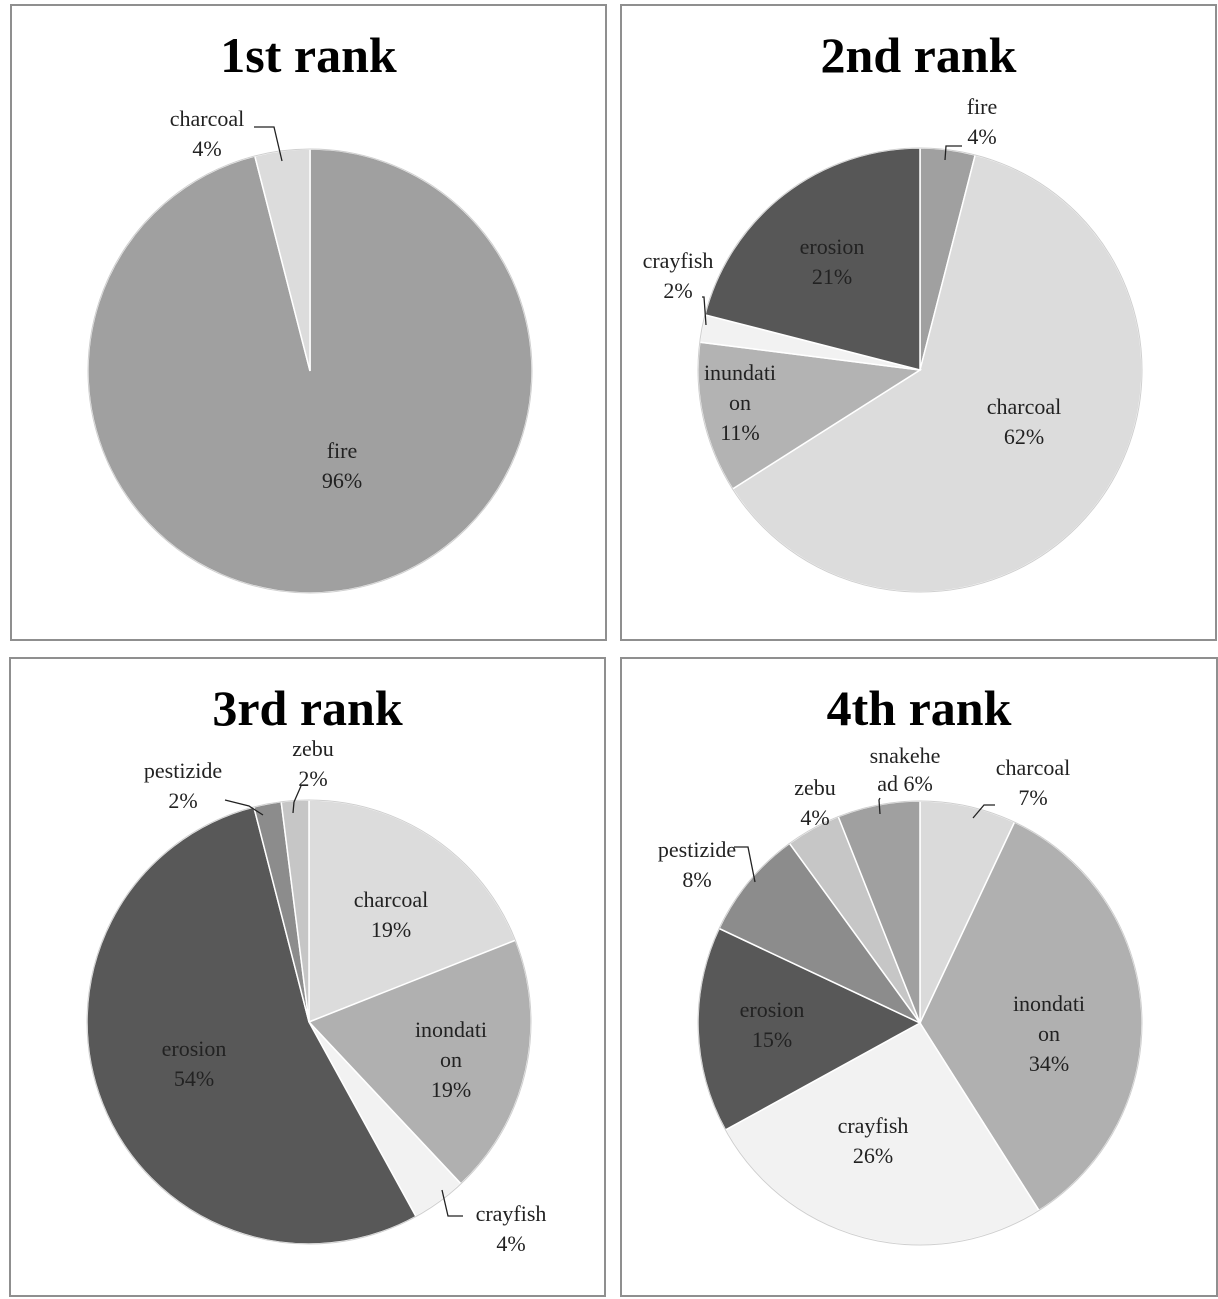 The image size is (1218, 1299). I want to click on slice-label: pestizide 2%, so click(183, 785).